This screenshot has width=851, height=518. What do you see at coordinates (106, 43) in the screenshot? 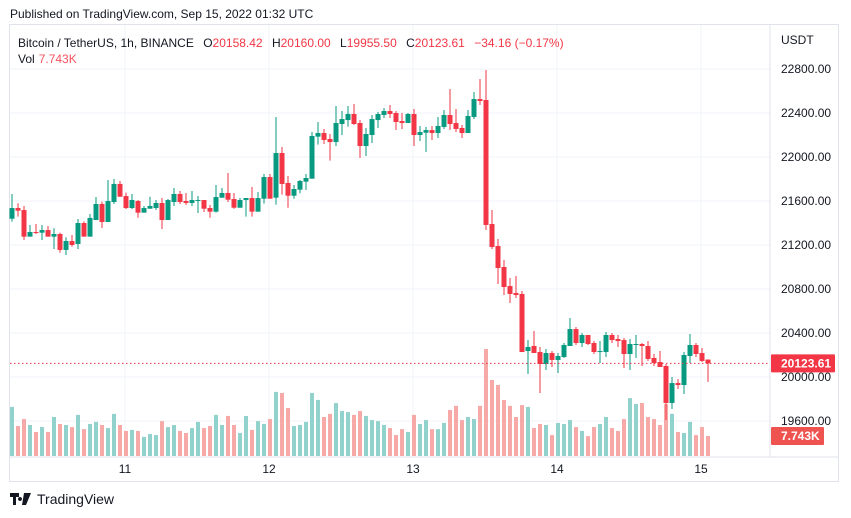
I see `symbol-title: Bitcoin / TetherUS, 1h, BINANCE` at bounding box center [106, 43].